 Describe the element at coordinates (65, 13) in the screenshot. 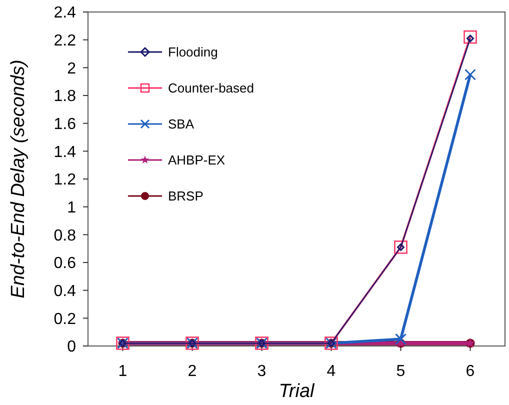

I see `y-tick-label: 2.4` at that location.